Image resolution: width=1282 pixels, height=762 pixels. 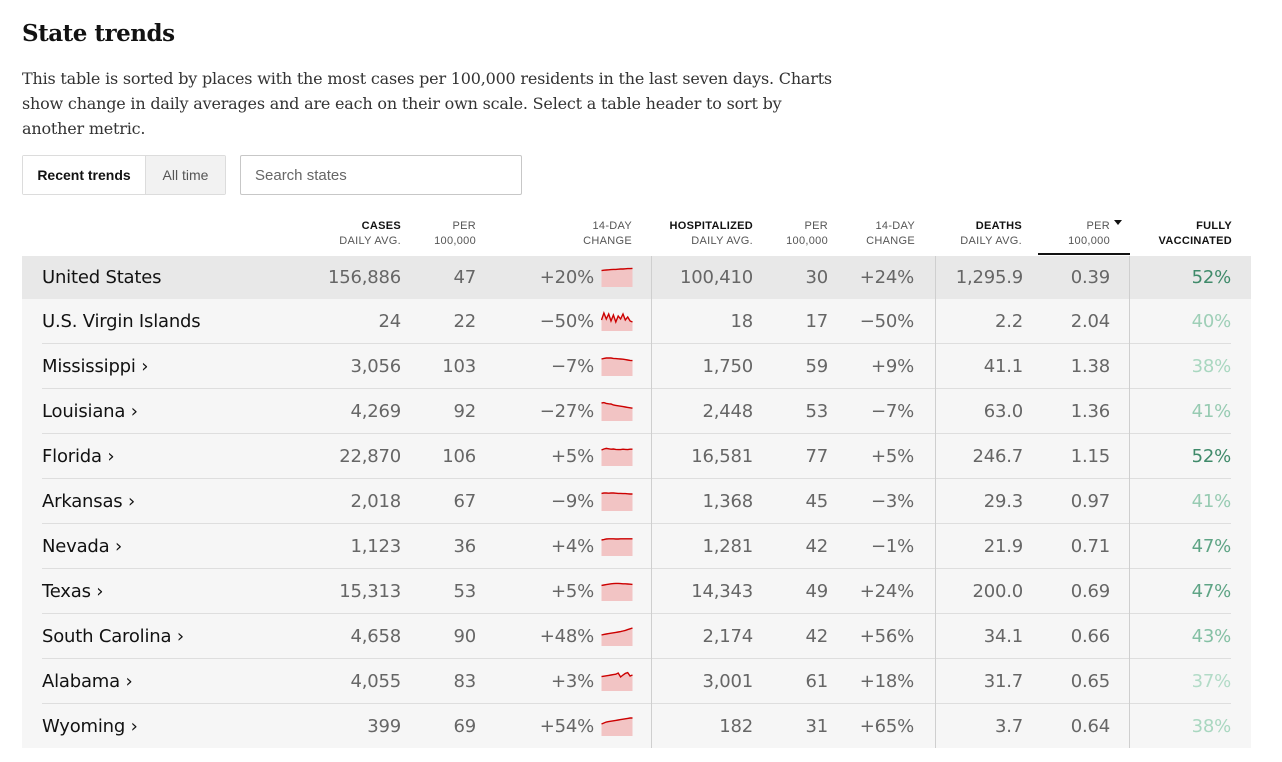 What do you see at coordinates (607, 241) in the screenshot?
I see `header-sub: change` at bounding box center [607, 241].